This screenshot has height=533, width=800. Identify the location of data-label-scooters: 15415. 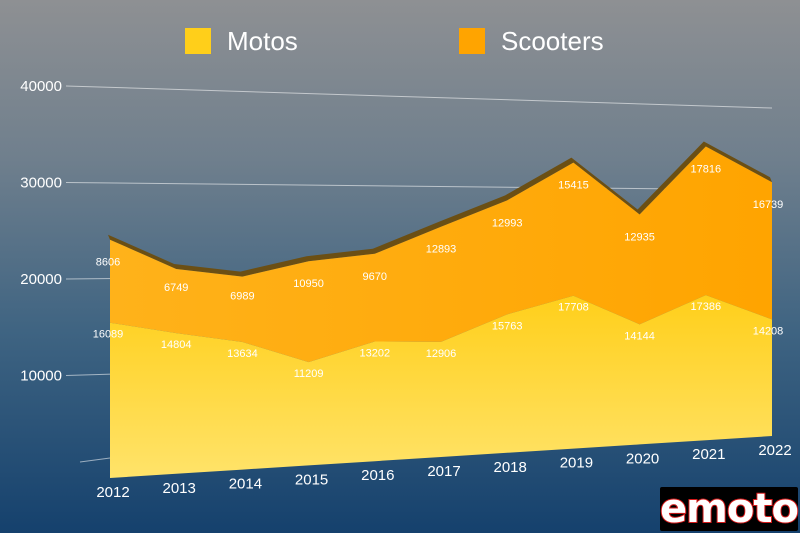
(573, 186).